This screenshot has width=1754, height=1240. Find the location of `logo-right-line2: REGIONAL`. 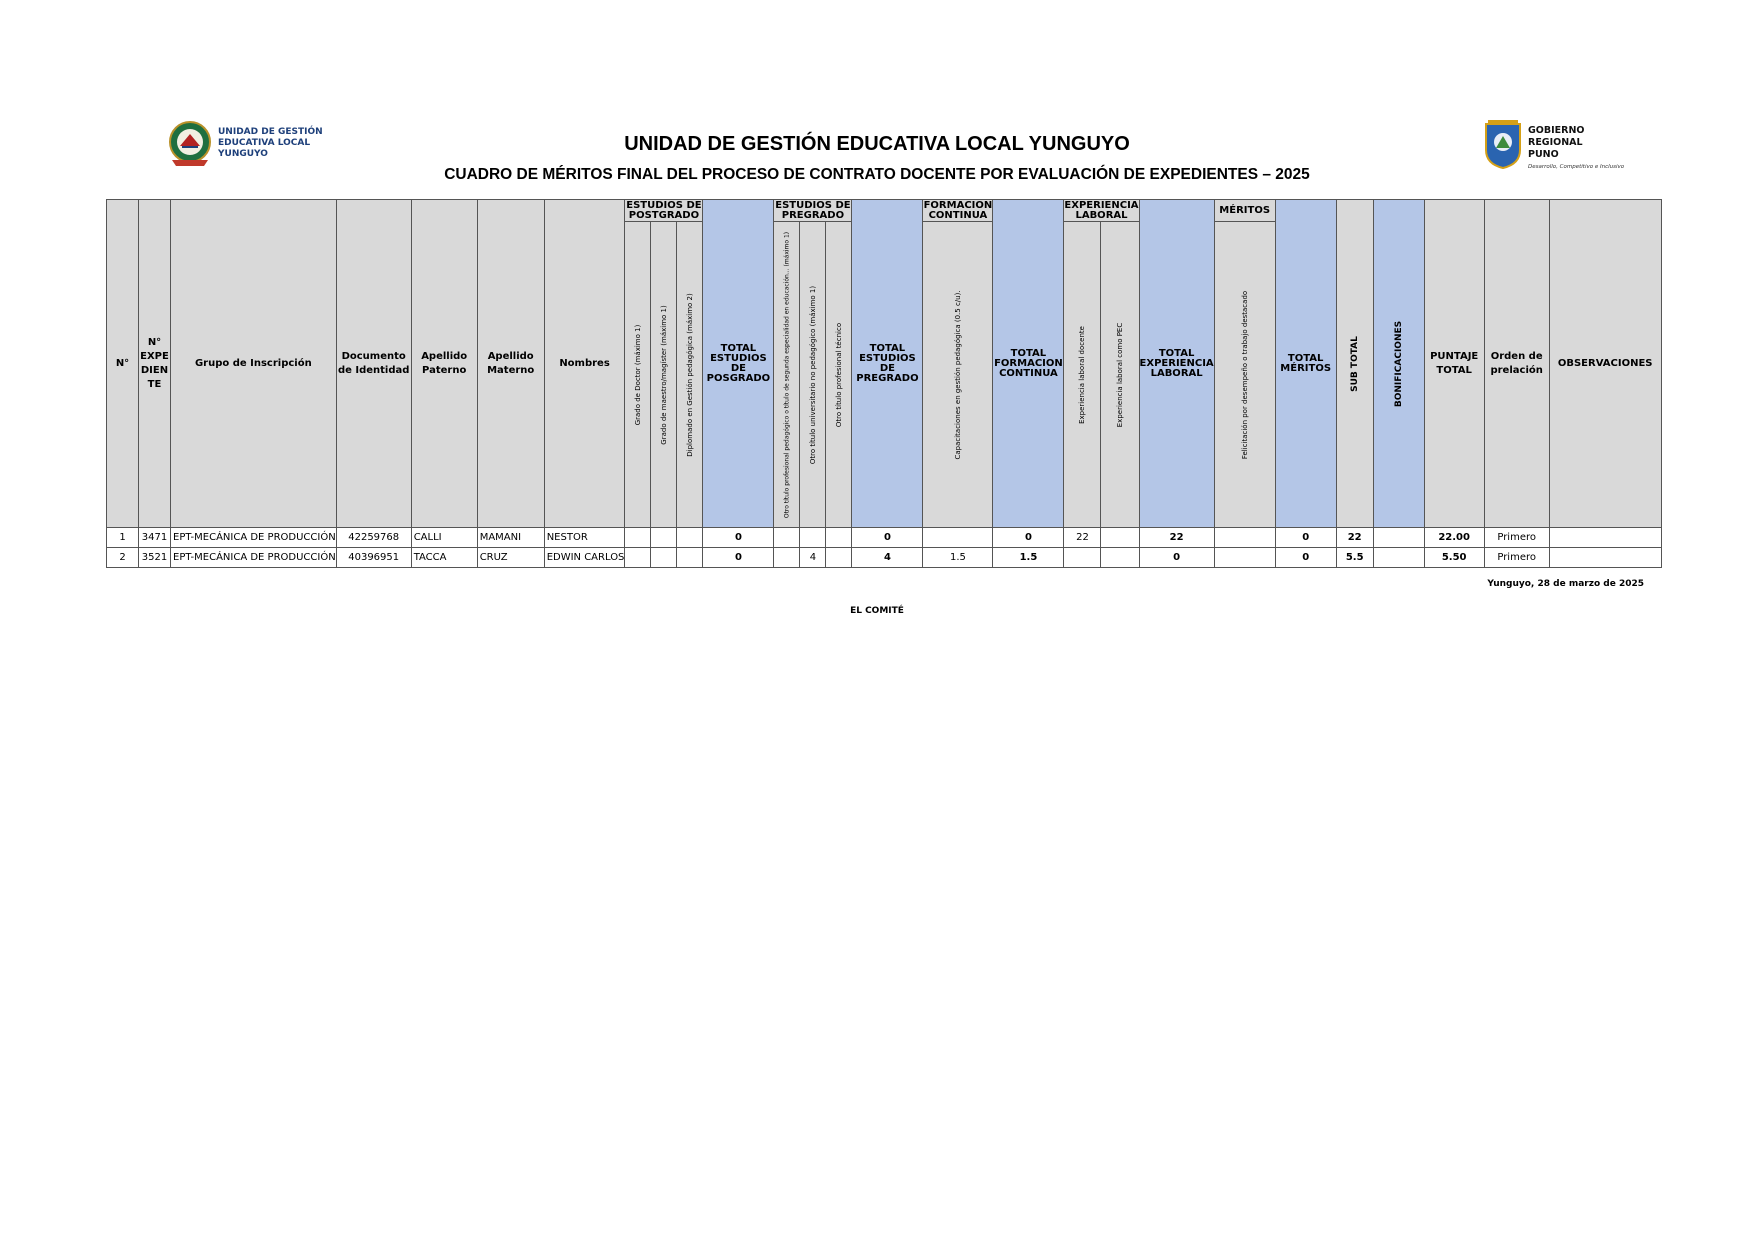

logo-right-line2: REGIONAL is located at coordinates (1555, 142).